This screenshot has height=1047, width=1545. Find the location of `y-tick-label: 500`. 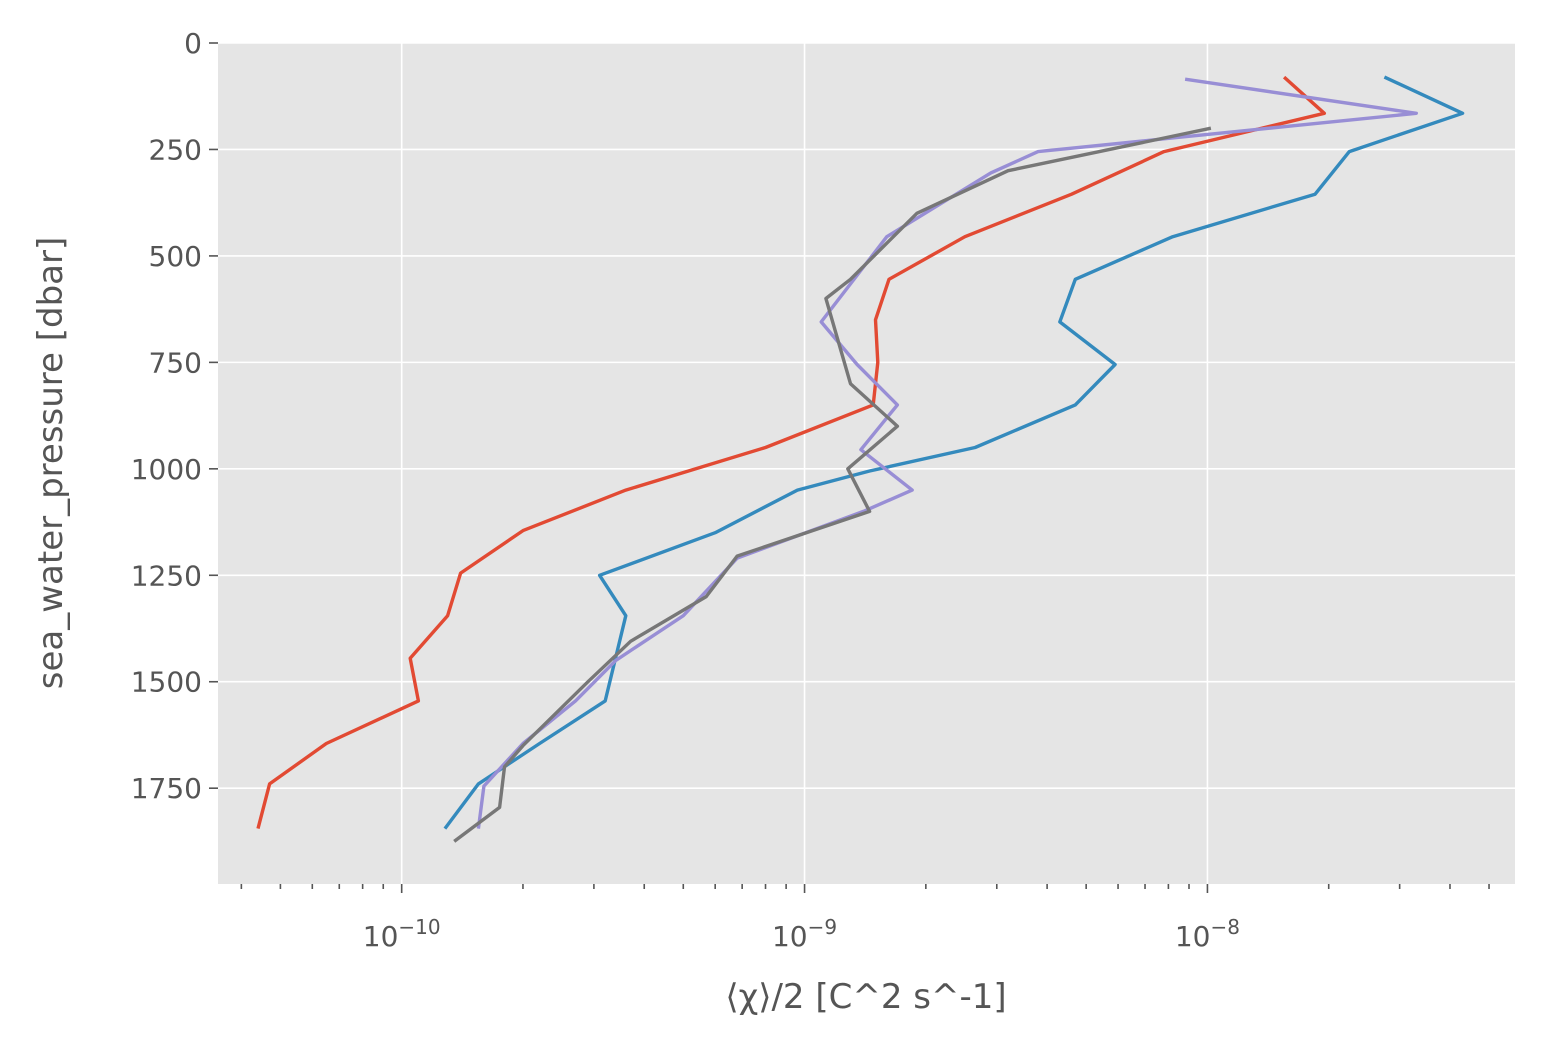

y-tick-label: 500 is located at coordinates (175, 256).